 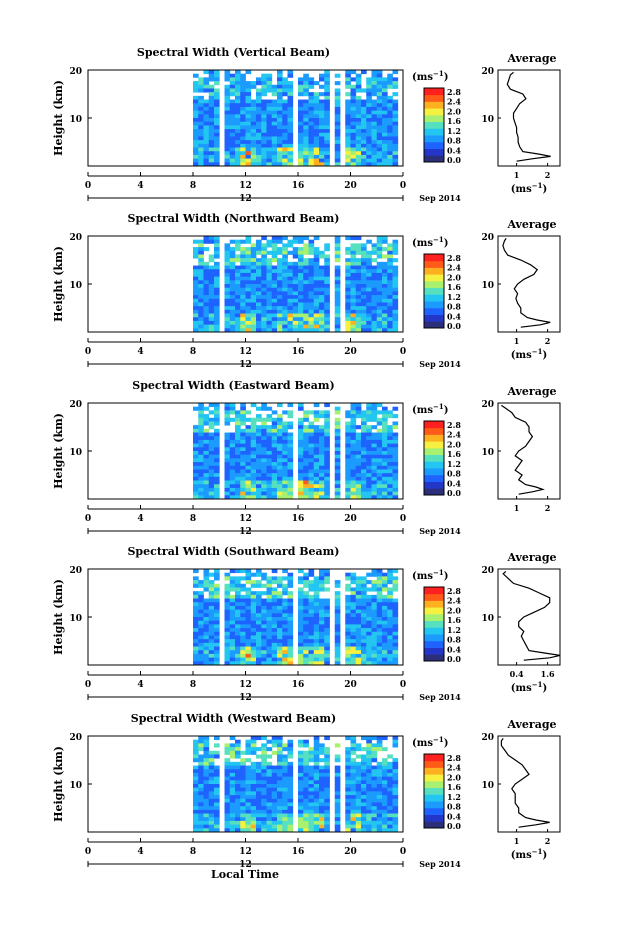 I want to click on unit-exp: −1, so click(x=537, y=851).